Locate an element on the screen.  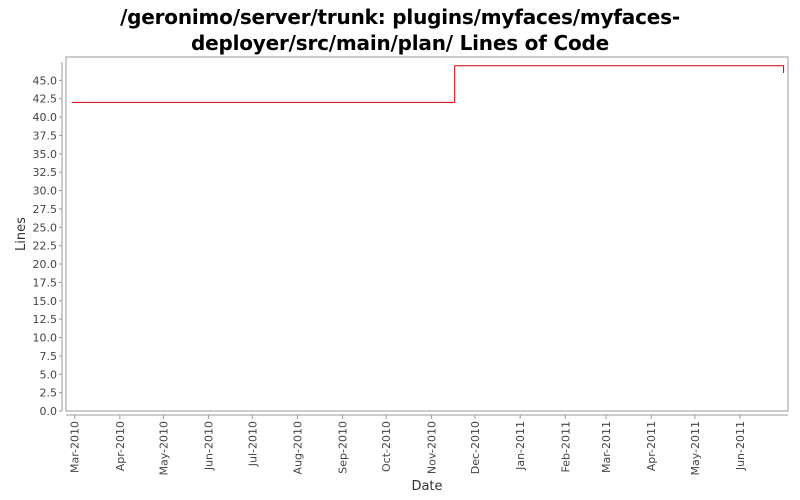
y-tick-label: 22.5 is located at coordinates (45, 246).